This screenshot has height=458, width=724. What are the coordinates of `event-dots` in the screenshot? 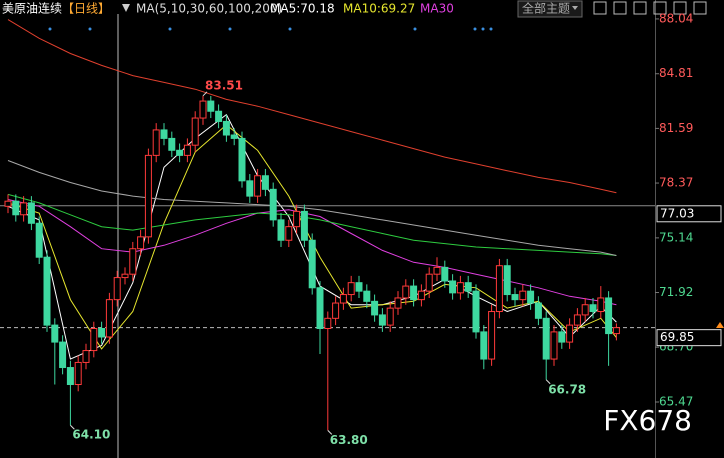 It's located at (270, 29).